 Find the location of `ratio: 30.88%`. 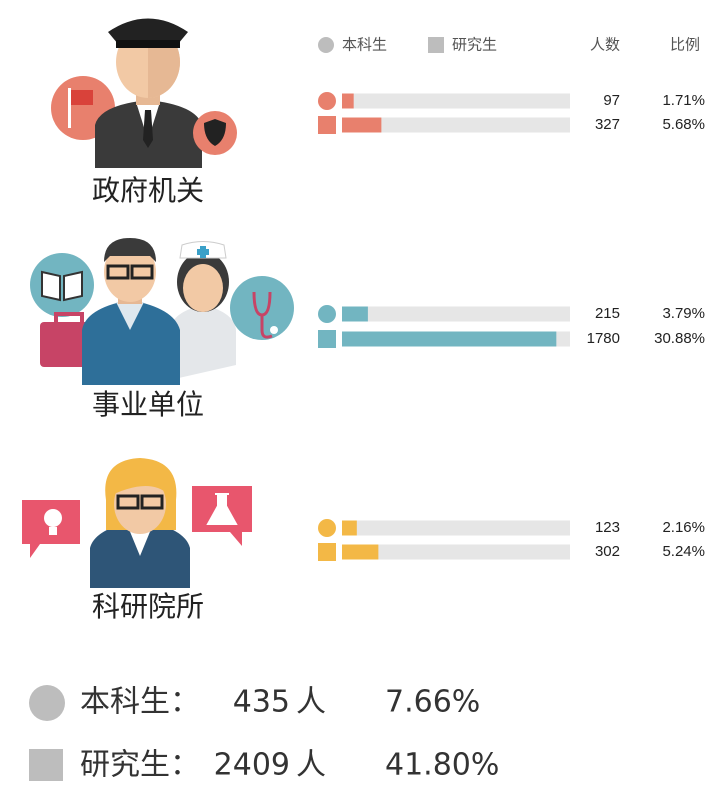

ratio: 30.88% is located at coordinates (679, 338).